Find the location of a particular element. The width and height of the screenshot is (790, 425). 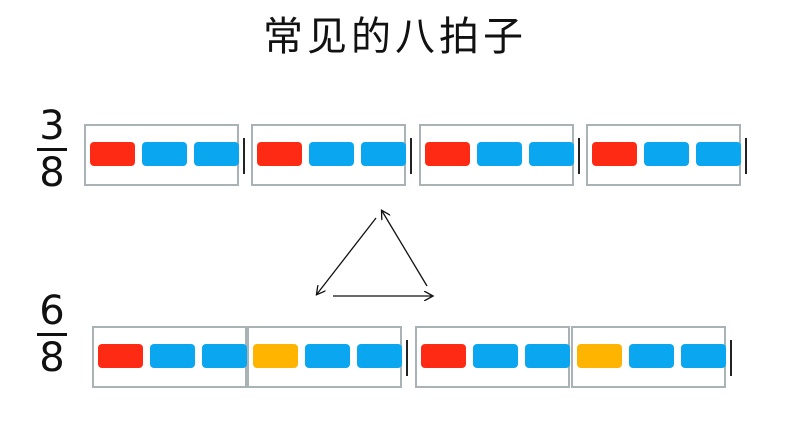

arrow-top-to-left is located at coordinates (347, 255).